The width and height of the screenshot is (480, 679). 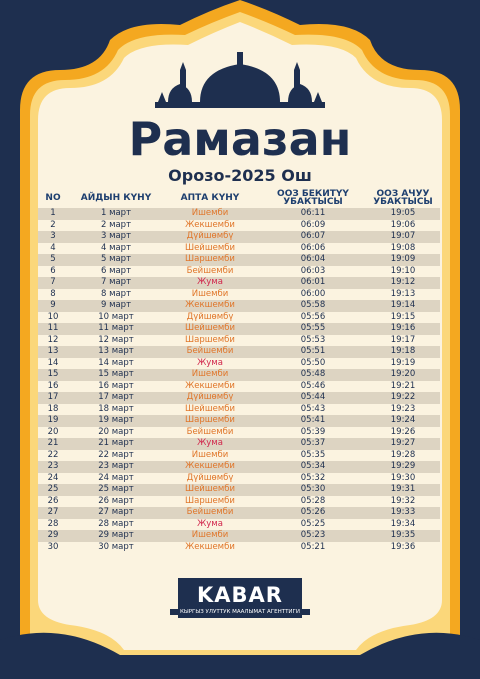 What do you see at coordinates (239, 421) in the screenshot?
I see `table-row: 19 19 март Шаршемби 05:41 19:24` at bounding box center [239, 421].